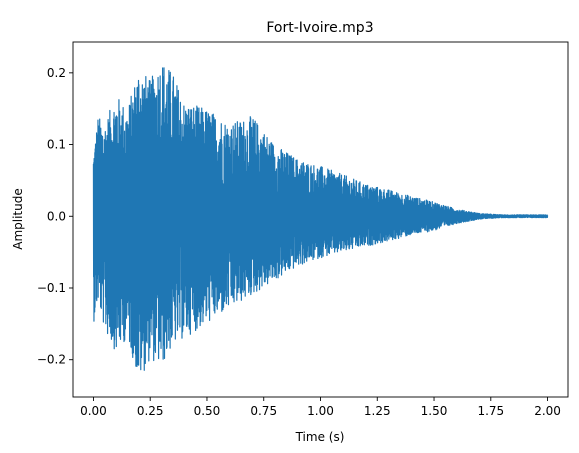 The height and width of the screenshot is (453, 579). What do you see at coordinates (490, 411) in the screenshot?
I see `x-tick-label: 1.75` at bounding box center [490, 411].